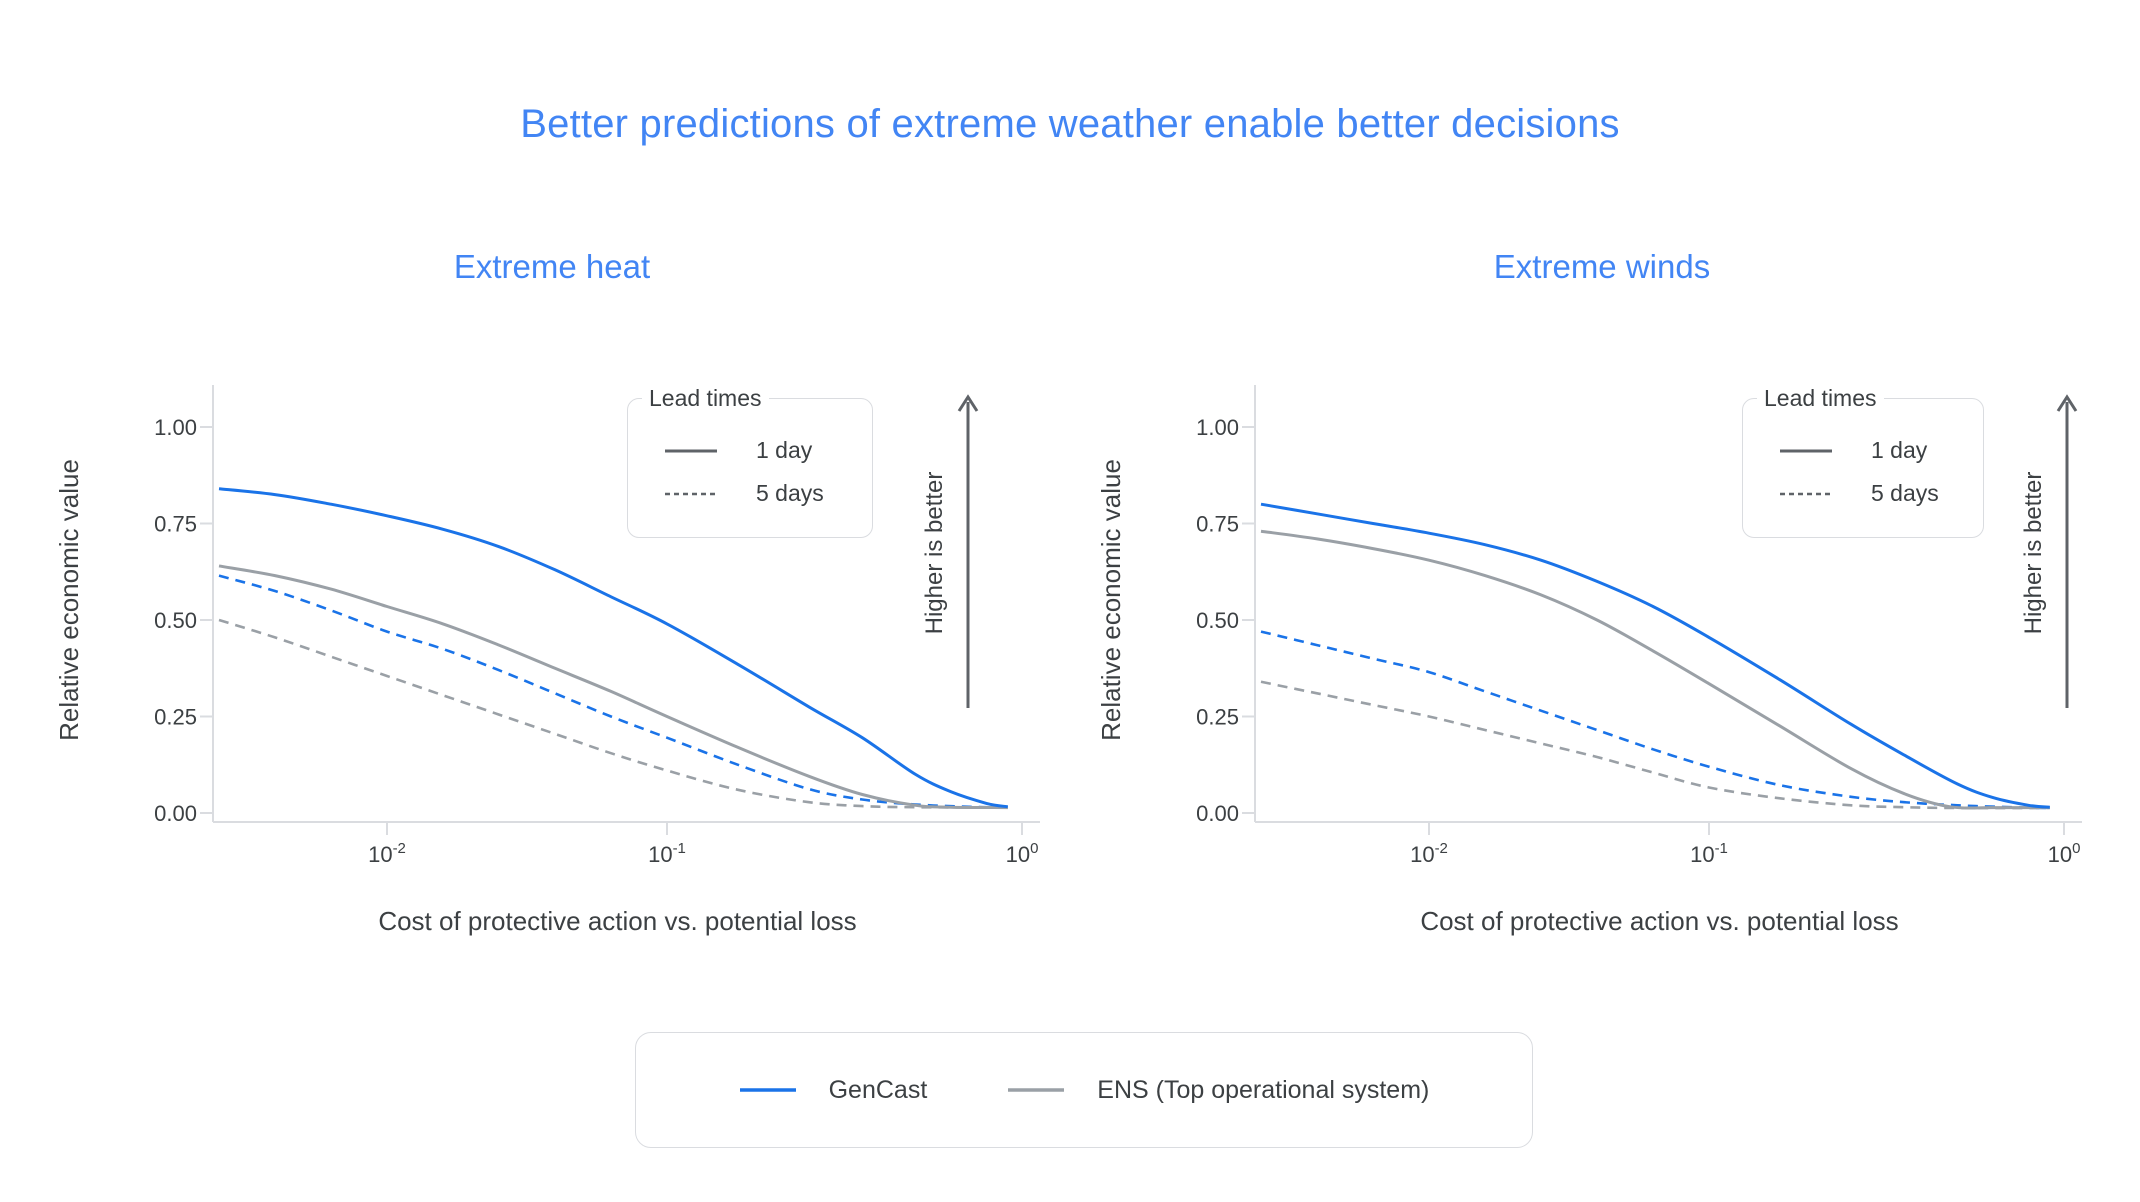 The image size is (2140, 1202). What do you see at coordinates (613, 713) in the screenshot?
I see `extreme-heat-ens-5days-curve` at bounding box center [613, 713].